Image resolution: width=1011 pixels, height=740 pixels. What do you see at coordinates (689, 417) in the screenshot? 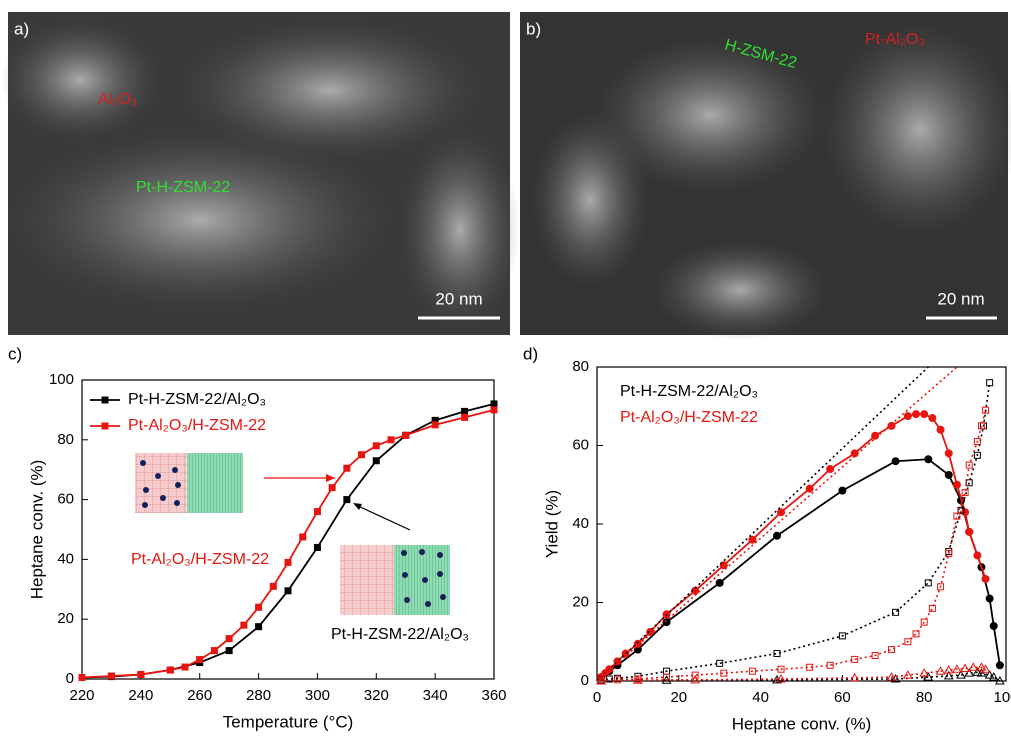
I see `legend-label: Pt-Al₂O₃/H-ZSM-22` at bounding box center [689, 417].